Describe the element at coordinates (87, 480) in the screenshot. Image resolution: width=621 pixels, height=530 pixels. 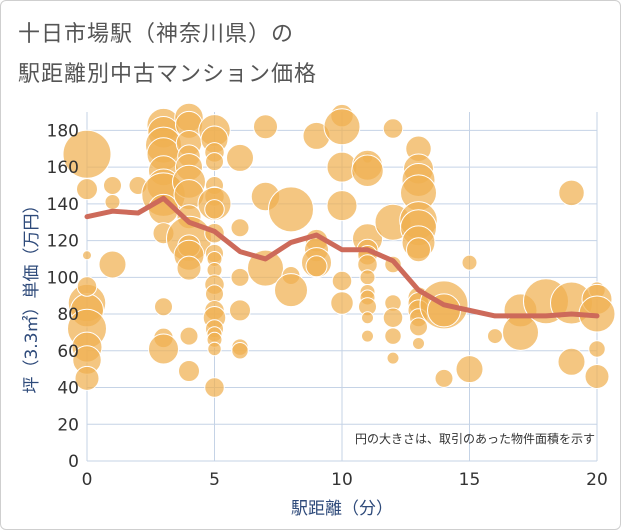
I see `x-tick-label: 0` at that location.